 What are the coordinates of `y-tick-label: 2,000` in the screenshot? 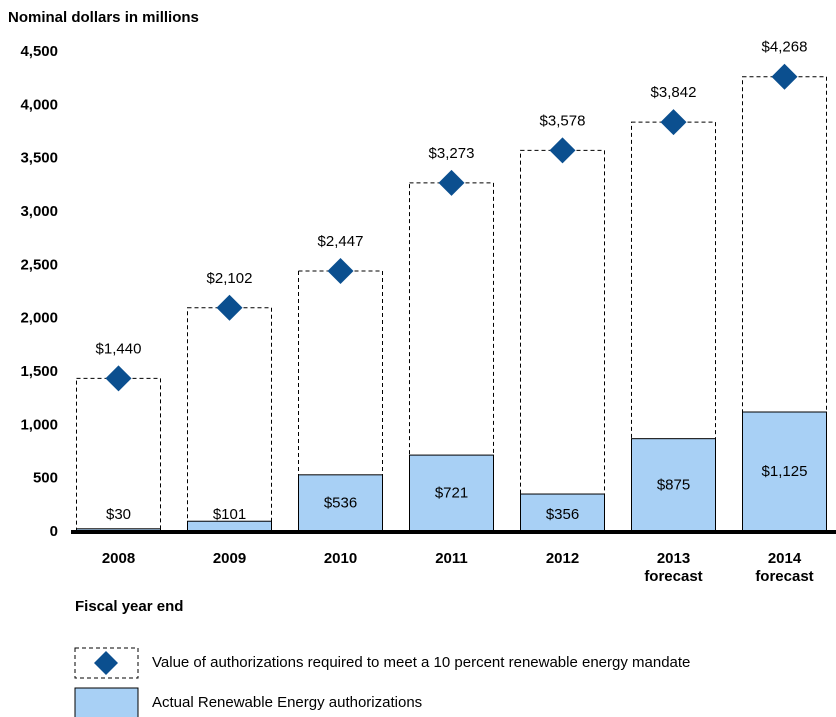 It's located at (39, 318).